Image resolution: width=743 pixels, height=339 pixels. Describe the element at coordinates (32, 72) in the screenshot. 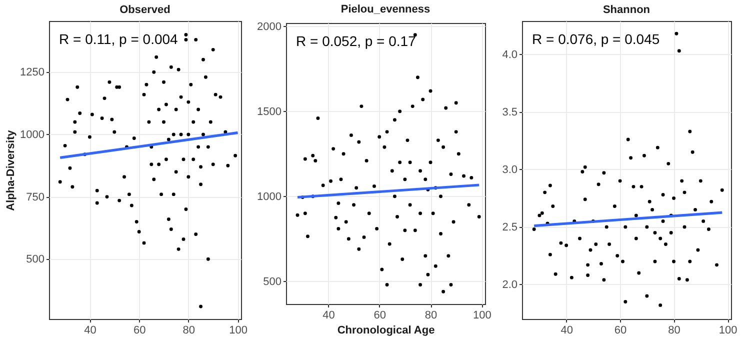

I see `y-tick-label: 1250` at that location.